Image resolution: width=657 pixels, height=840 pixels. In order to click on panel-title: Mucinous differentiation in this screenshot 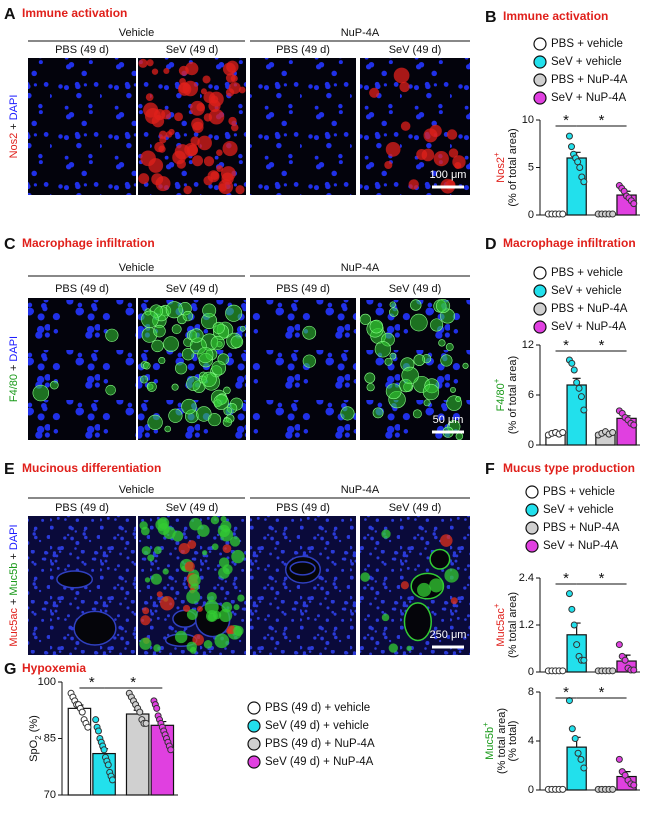, I will do `click(91, 468)`.